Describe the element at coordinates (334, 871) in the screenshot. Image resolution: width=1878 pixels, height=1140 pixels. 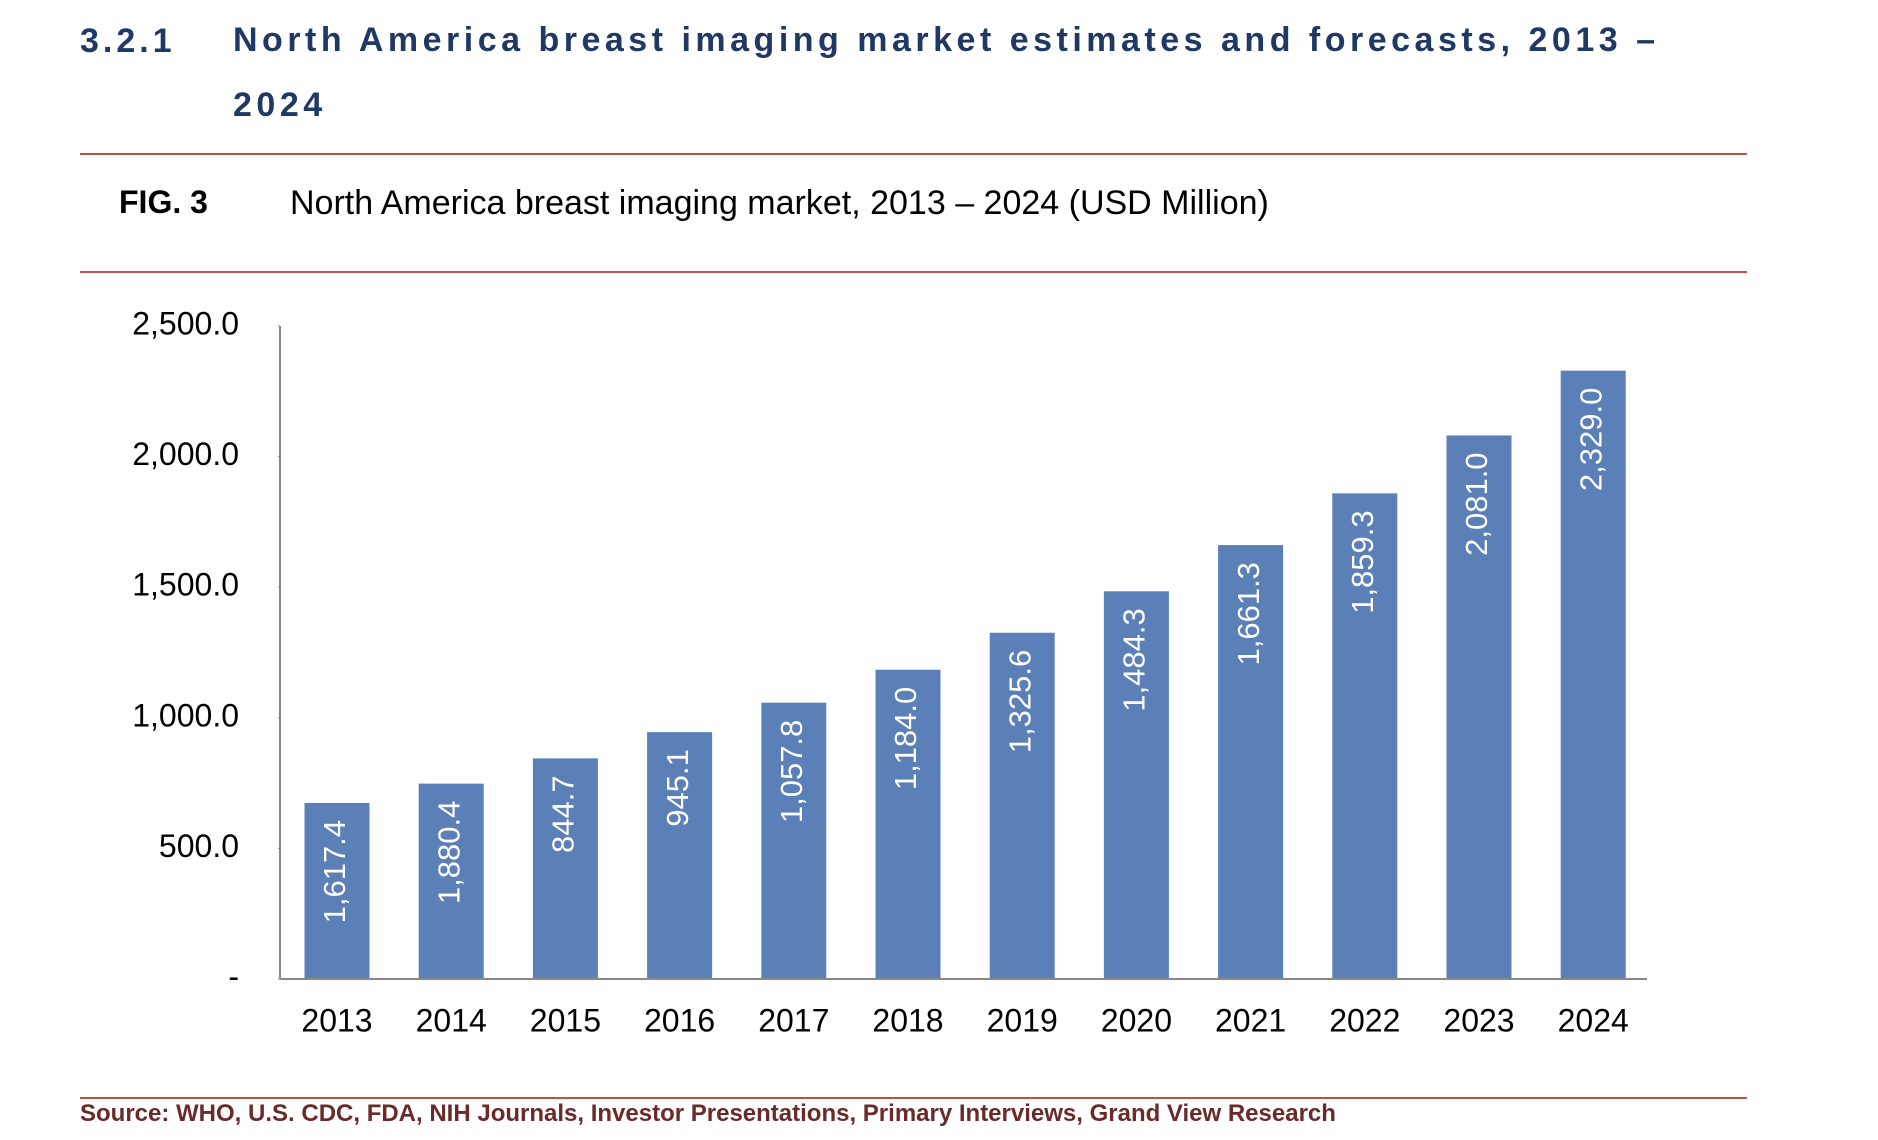
I see `data-label: 1,617.4` at that location.